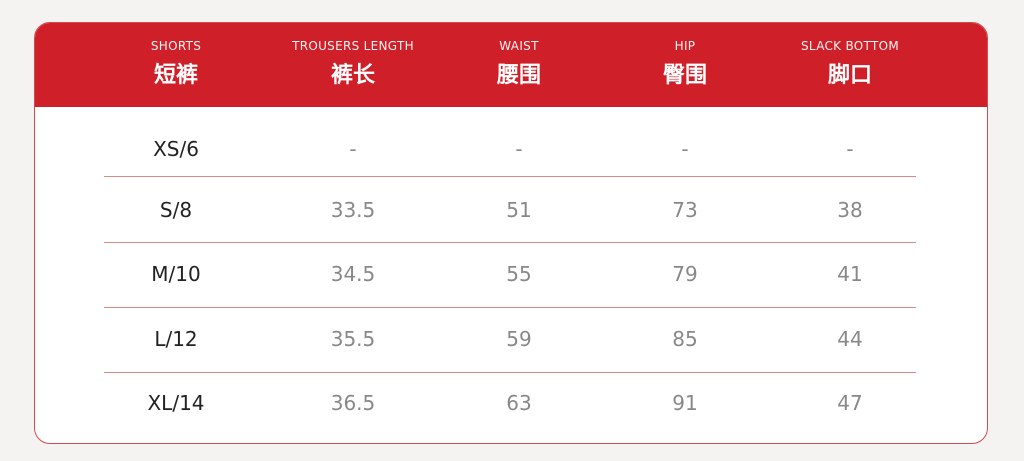 The height and width of the screenshot is (461, 1024). Describe the element at coordinates (850, 403) in the screenshot. I see `measurement-cell: 47` at that location.